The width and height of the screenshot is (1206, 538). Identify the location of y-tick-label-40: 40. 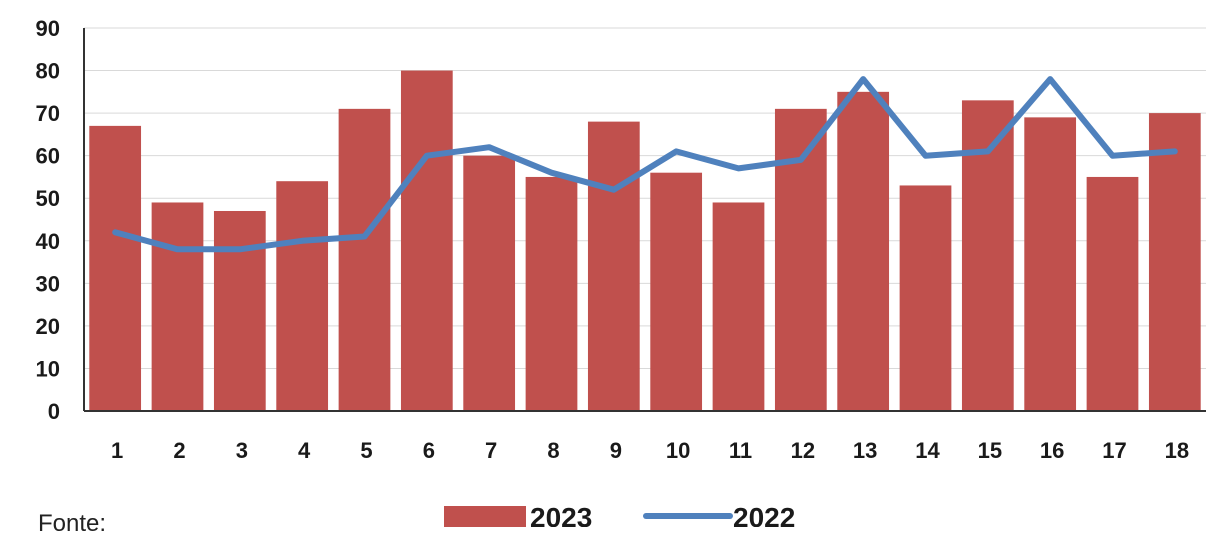
(48, 241).